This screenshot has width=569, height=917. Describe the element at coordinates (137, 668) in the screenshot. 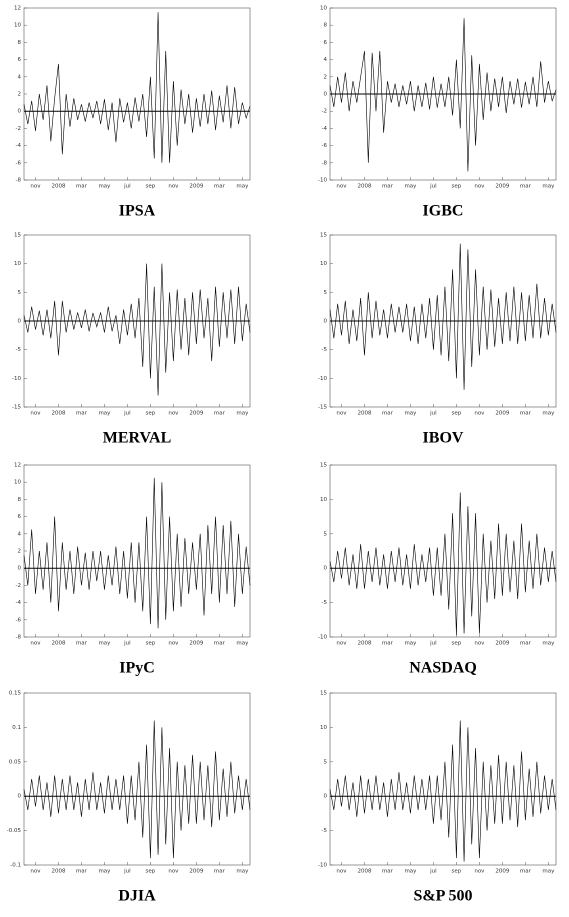

I see `chart-title: IPyC` at that location.